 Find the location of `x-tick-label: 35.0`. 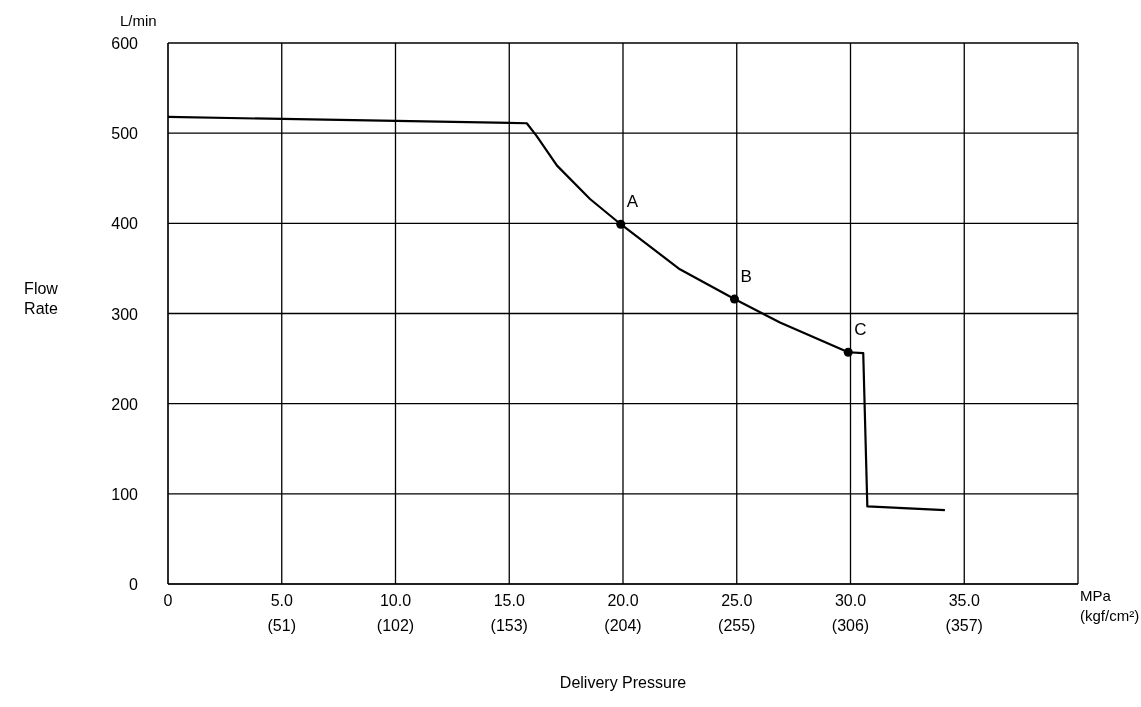

x-tick-label: 35.0 is located at coordinates (964, 600).